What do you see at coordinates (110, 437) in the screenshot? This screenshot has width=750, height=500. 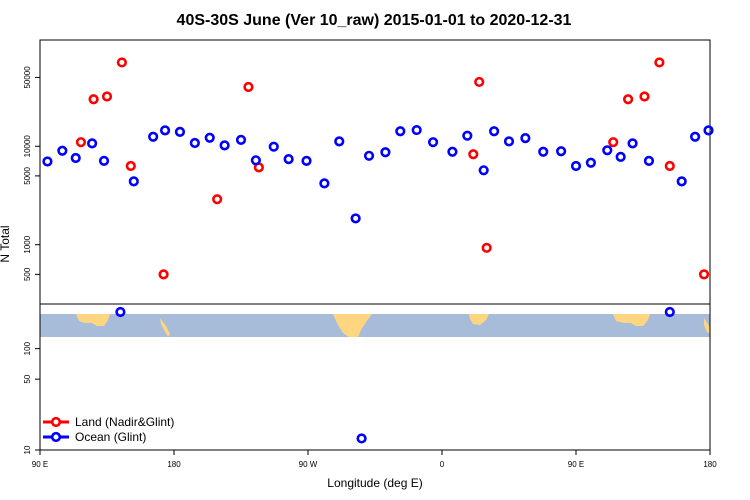 I see `legend-ocean-label: Ocean (Glint)` at bounding box center [110, 437].